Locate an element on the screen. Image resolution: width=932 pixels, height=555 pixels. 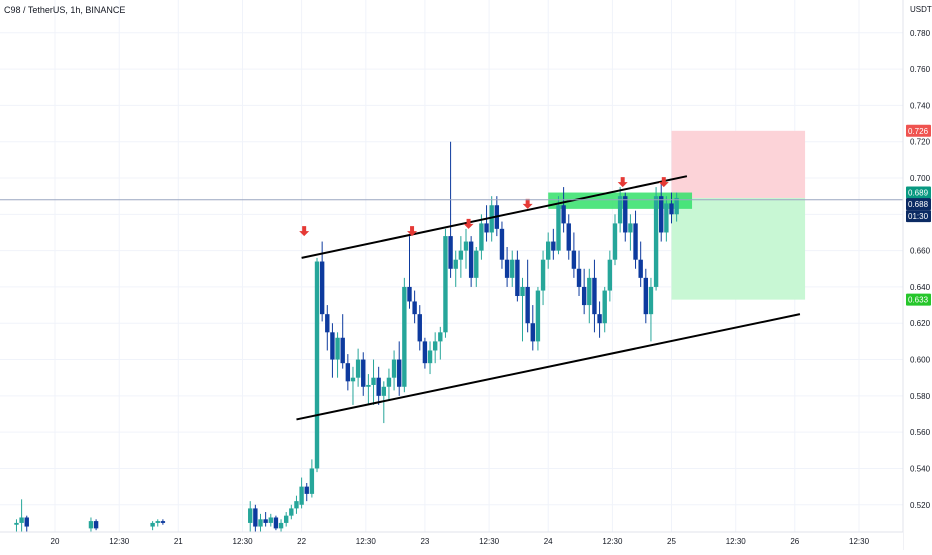
price-tick-label: 0.720 is located at coordinates (920, 142).